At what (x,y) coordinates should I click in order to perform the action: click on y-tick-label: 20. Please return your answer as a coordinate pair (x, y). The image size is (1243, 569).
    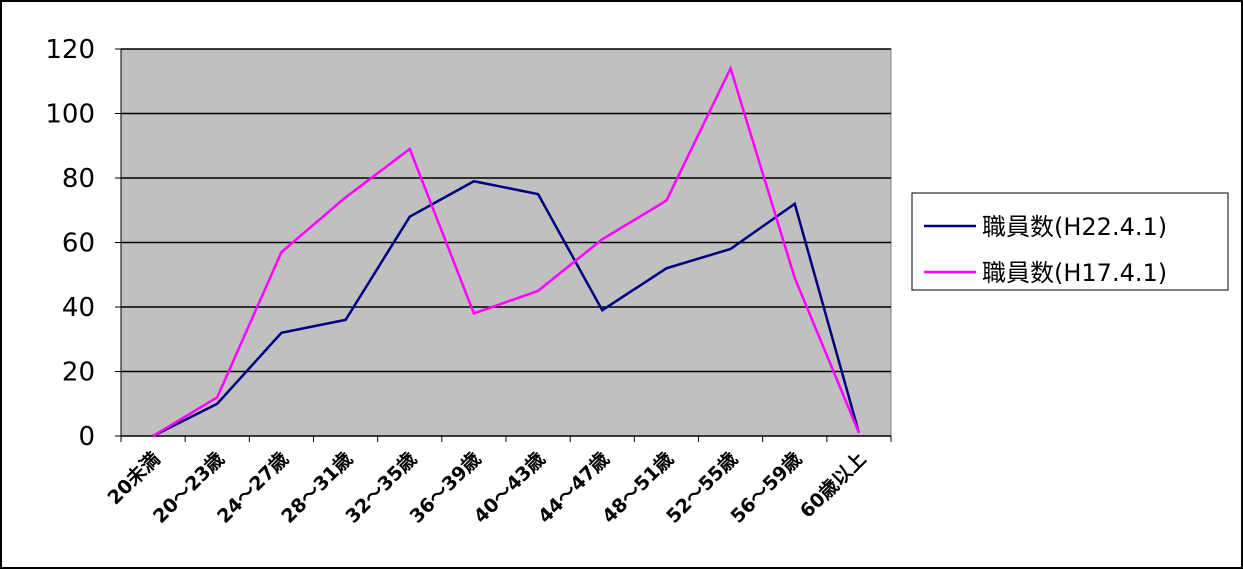
    Looking at the image, I should click on (78, 373).